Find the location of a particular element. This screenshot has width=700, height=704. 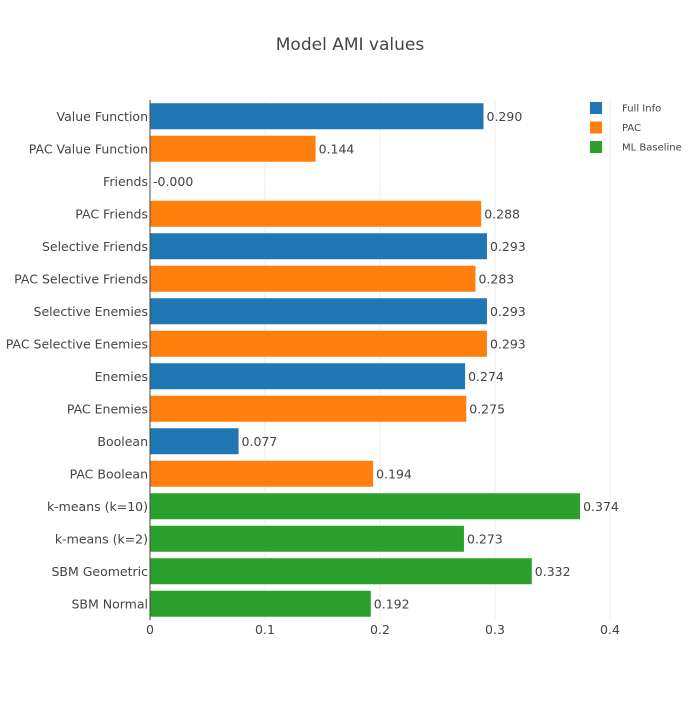

category-label-5: PAC Selective Friends is located at coordinates (81, 278).